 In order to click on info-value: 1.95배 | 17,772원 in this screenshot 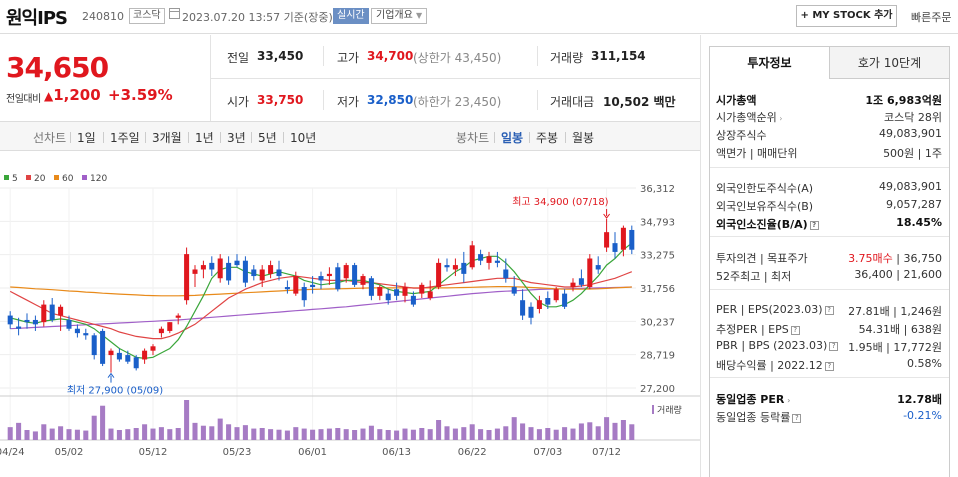, I will do `click(895, 347)`.